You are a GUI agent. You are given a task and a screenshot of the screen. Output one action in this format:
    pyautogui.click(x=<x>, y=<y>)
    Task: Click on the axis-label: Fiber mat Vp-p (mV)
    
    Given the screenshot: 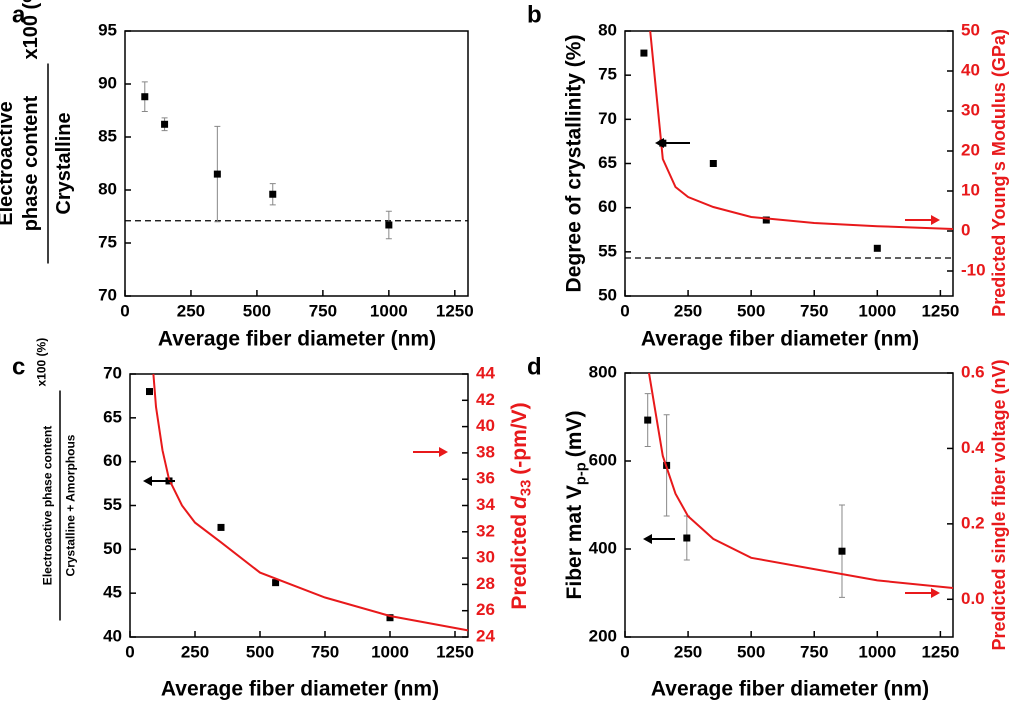 What is the action you would take?
    pyautogui.click(x=576, y=505)
    